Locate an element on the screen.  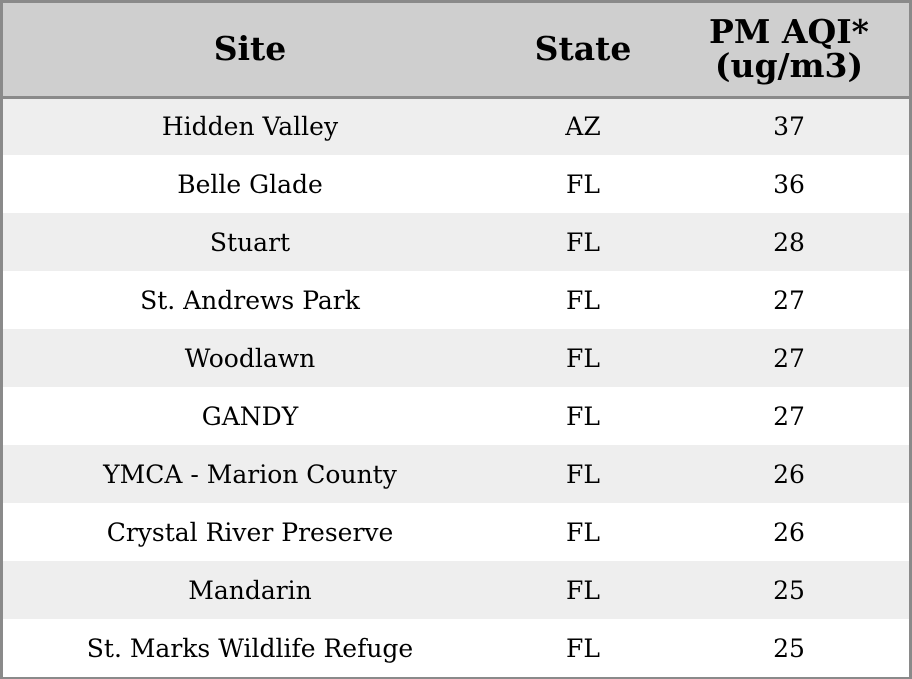
cell-site: Mandarin is located at coordinates (250, 590).